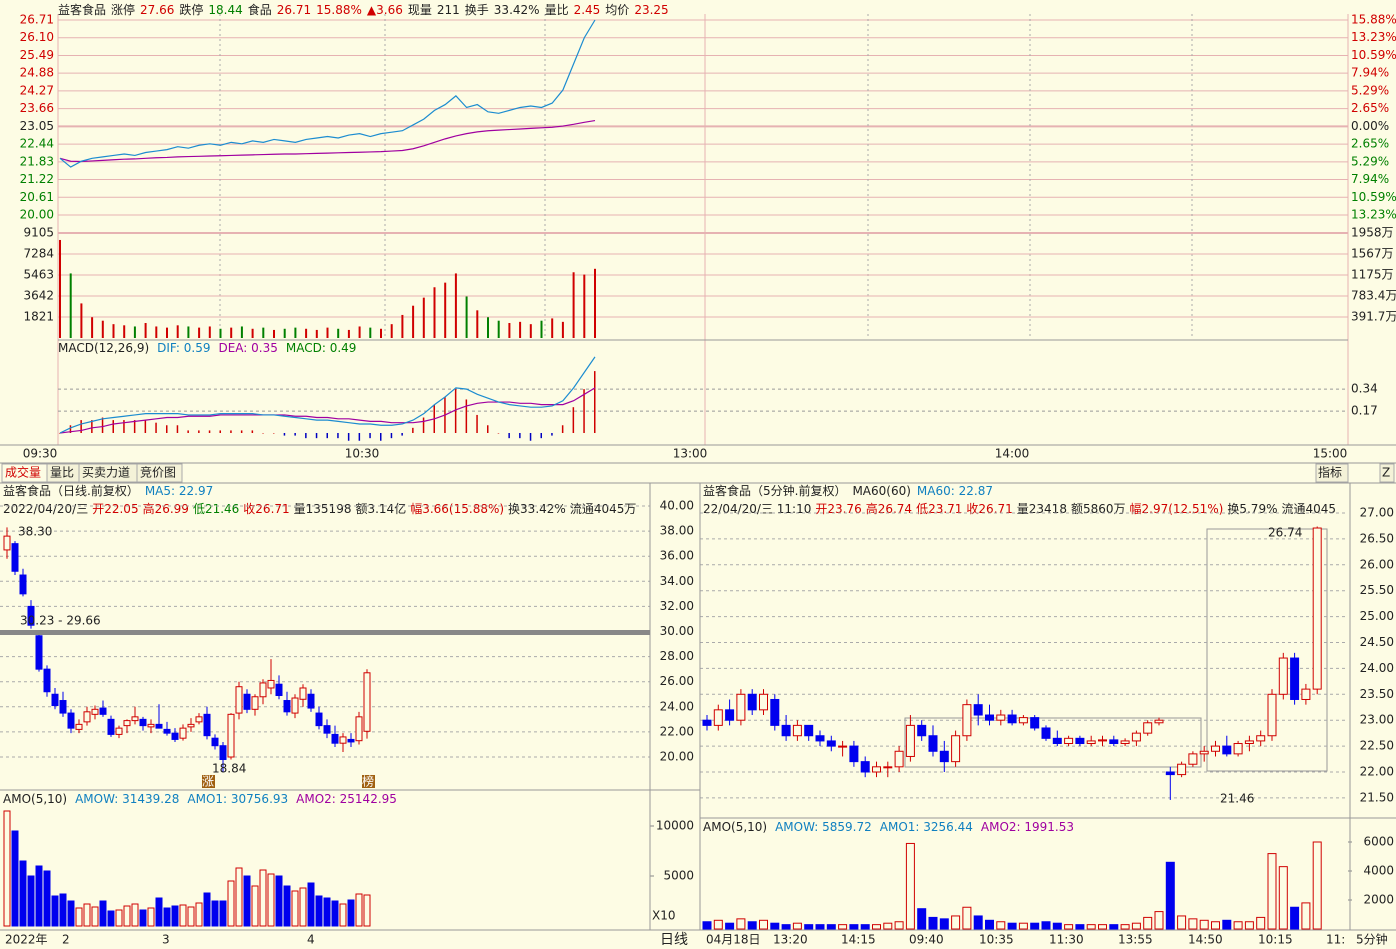 This screenshot has width=1396, height=949. What do you see at coordinates (517, 10) in the screenshot?
I see `text-item: 33.42%` at bounding box center [517, 10].